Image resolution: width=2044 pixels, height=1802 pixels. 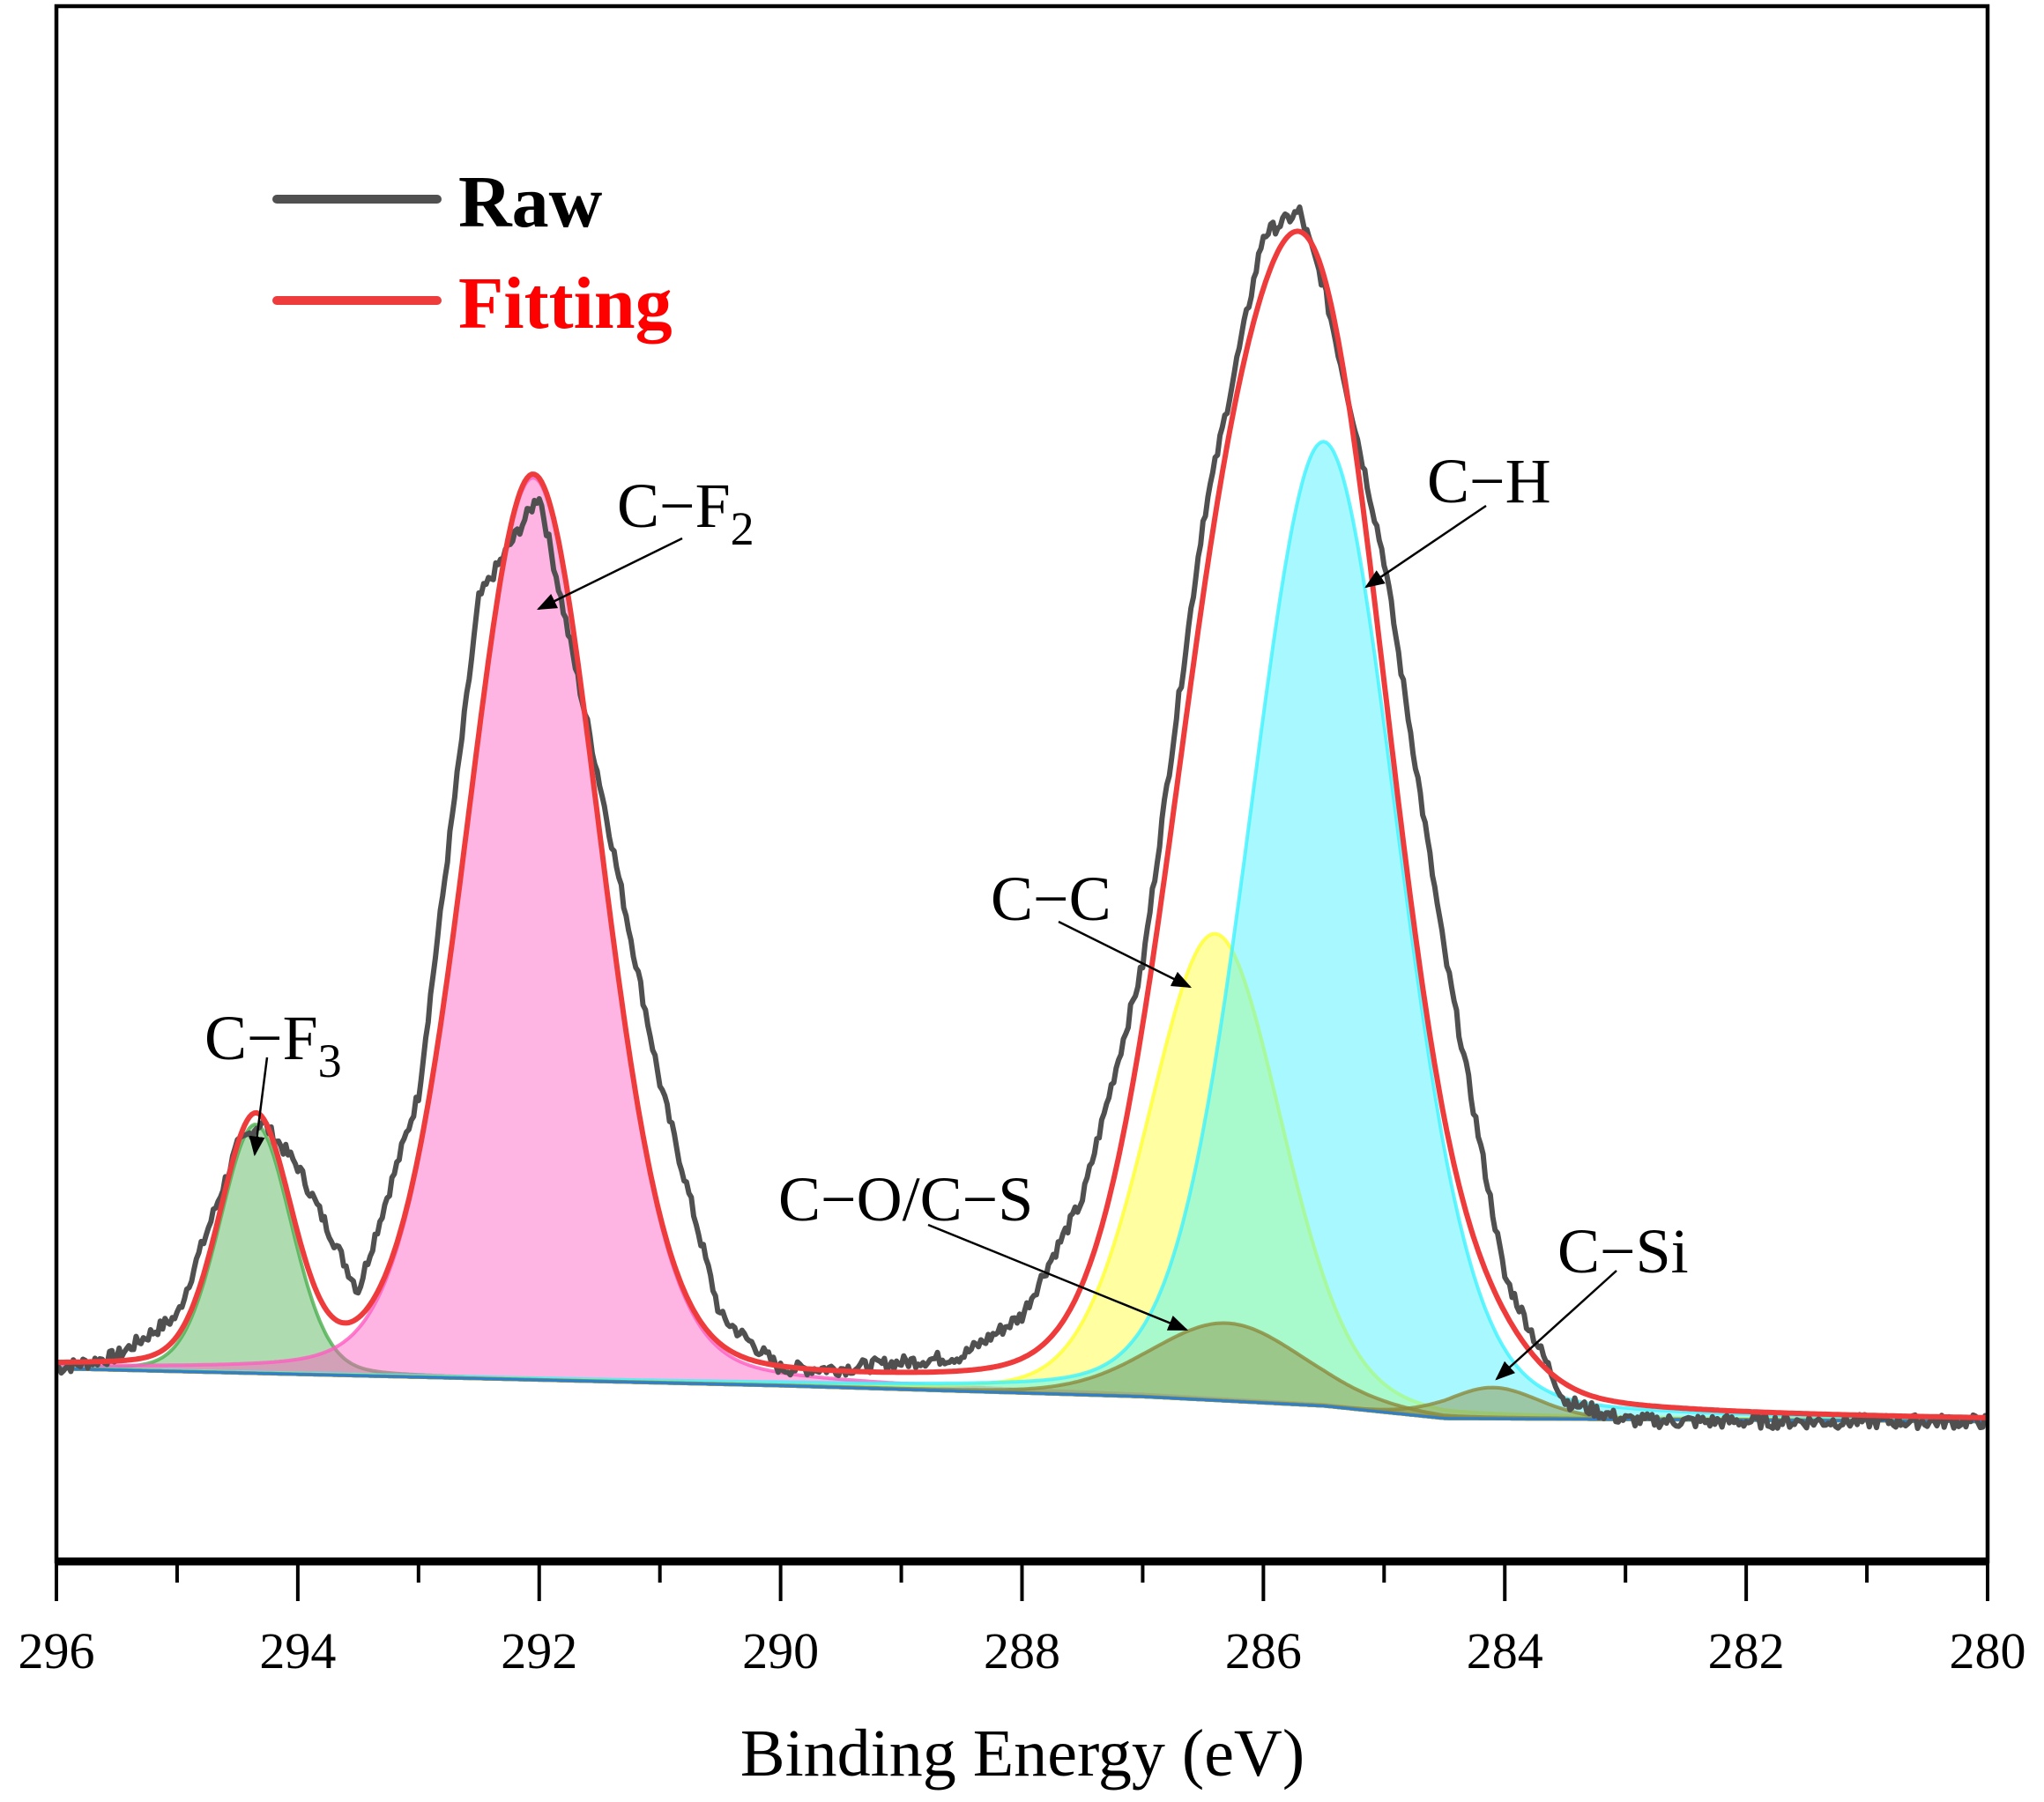 I want to click on annotation-c-h-arrow, so click(x=1425, y=546).